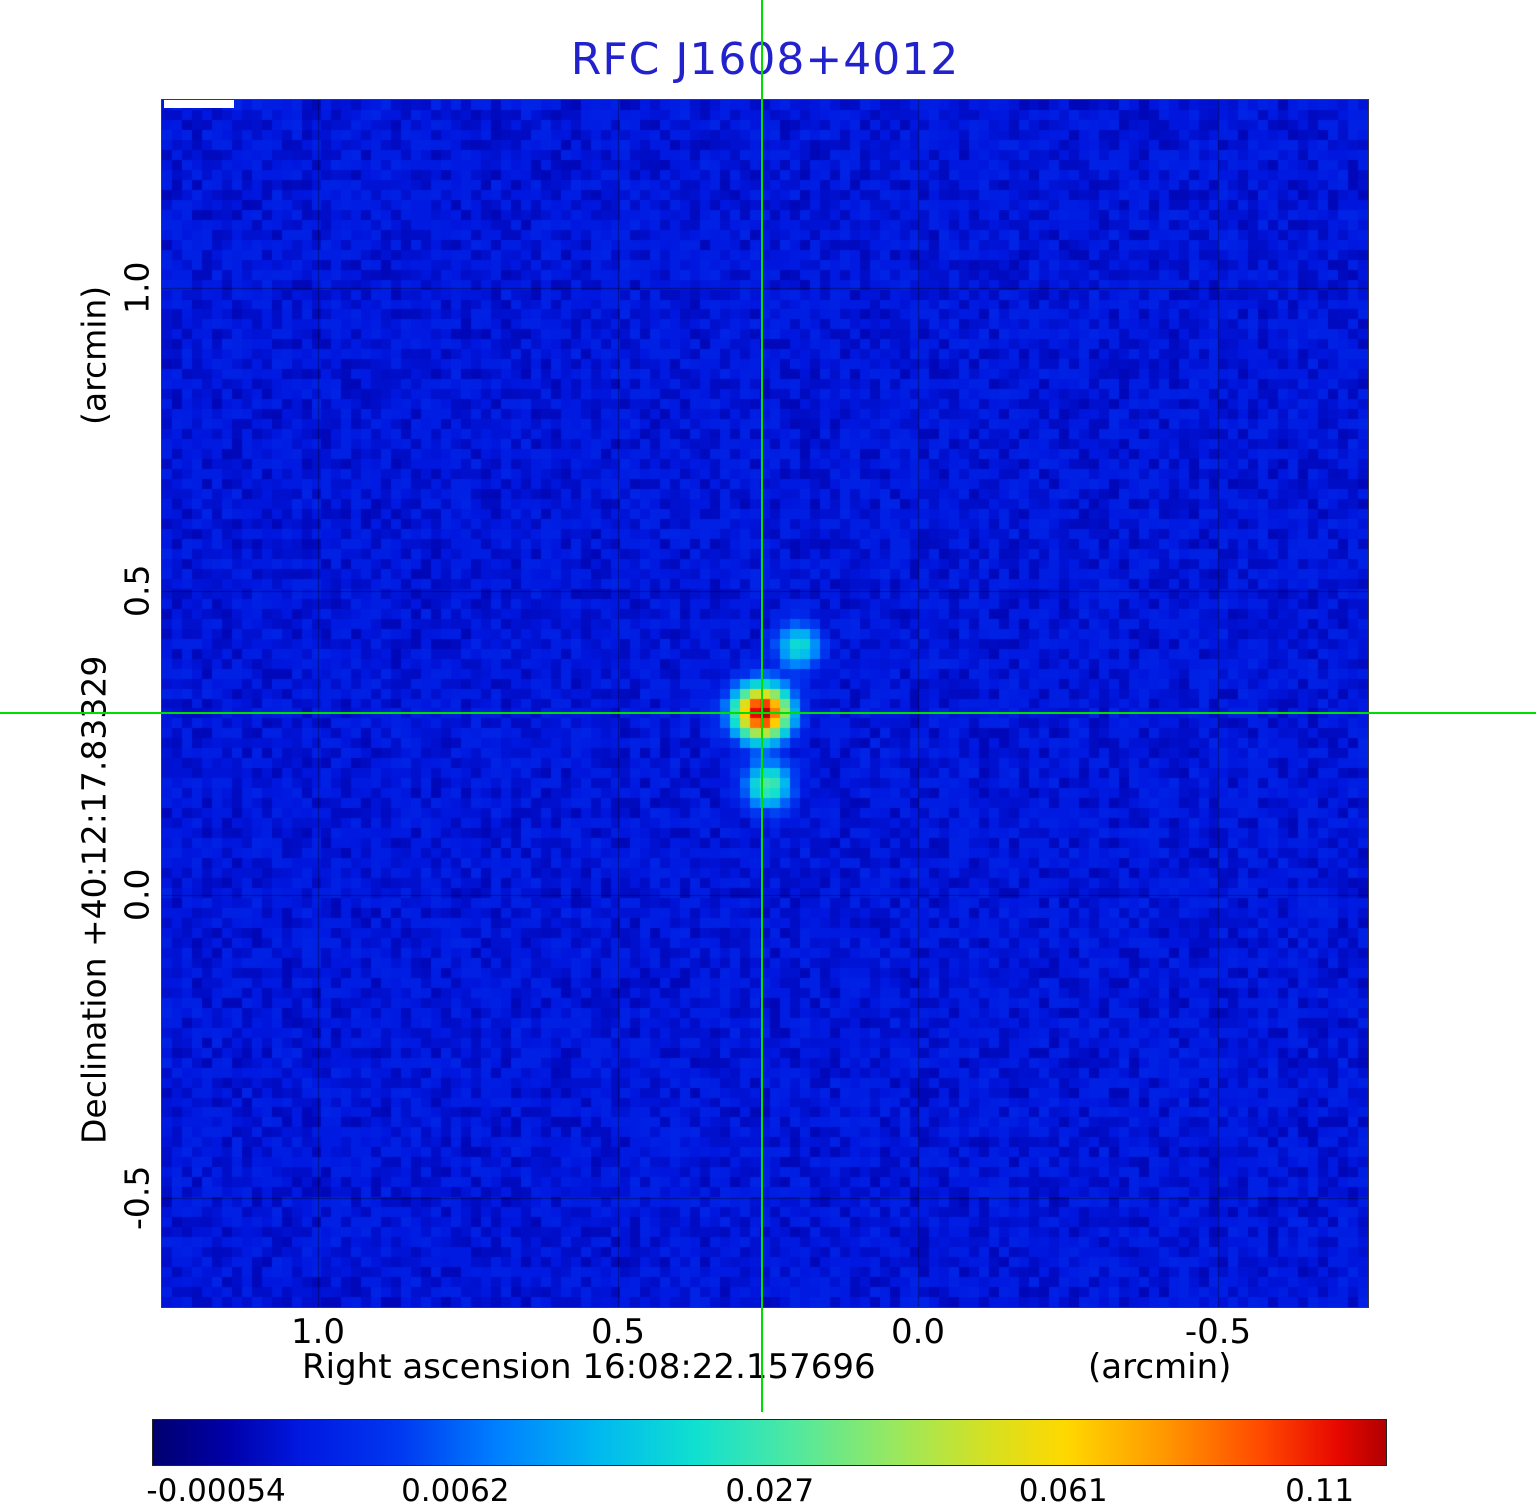 This screenshot has height=1511, width=1536. Describe the element at coordinates (137, 591) in the screenshot. I see `y-tick-label: 0.5` at that location.